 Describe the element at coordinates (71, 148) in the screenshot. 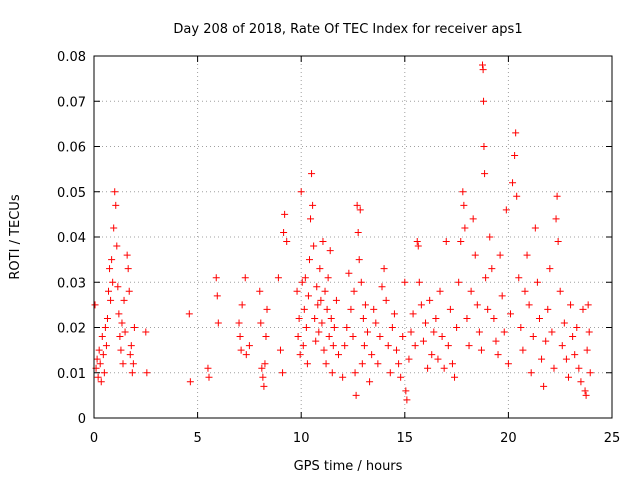

I see `y-tick-label: 0.06` at that location.